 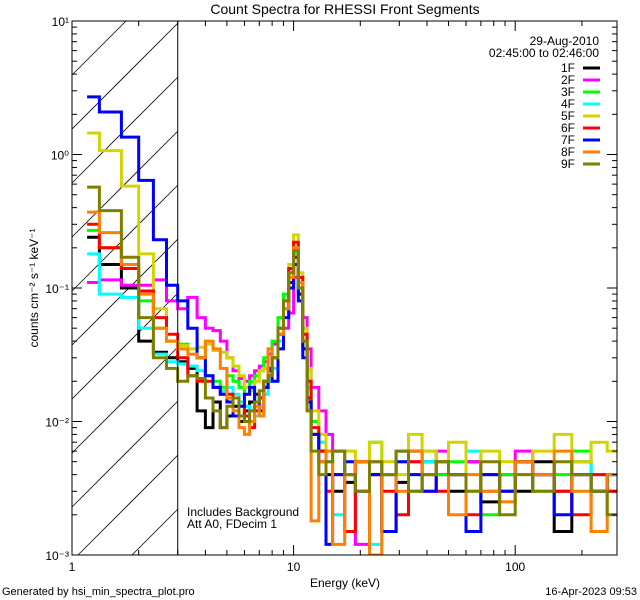 What do you see at coordinates (98, 592) in the screenshot?
I see `footer-generated-by: Generated by hsi_min_spectra_plot.pro` at bounding box center [98, 592].